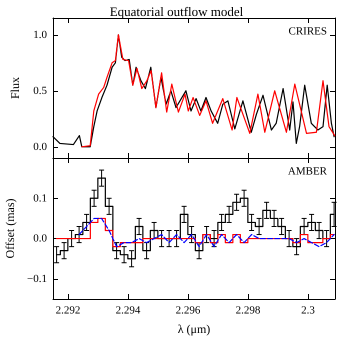 This screenshot has width=353, height=353. I want to click on y-axis-title: Offset (mas), so click(10, 228).